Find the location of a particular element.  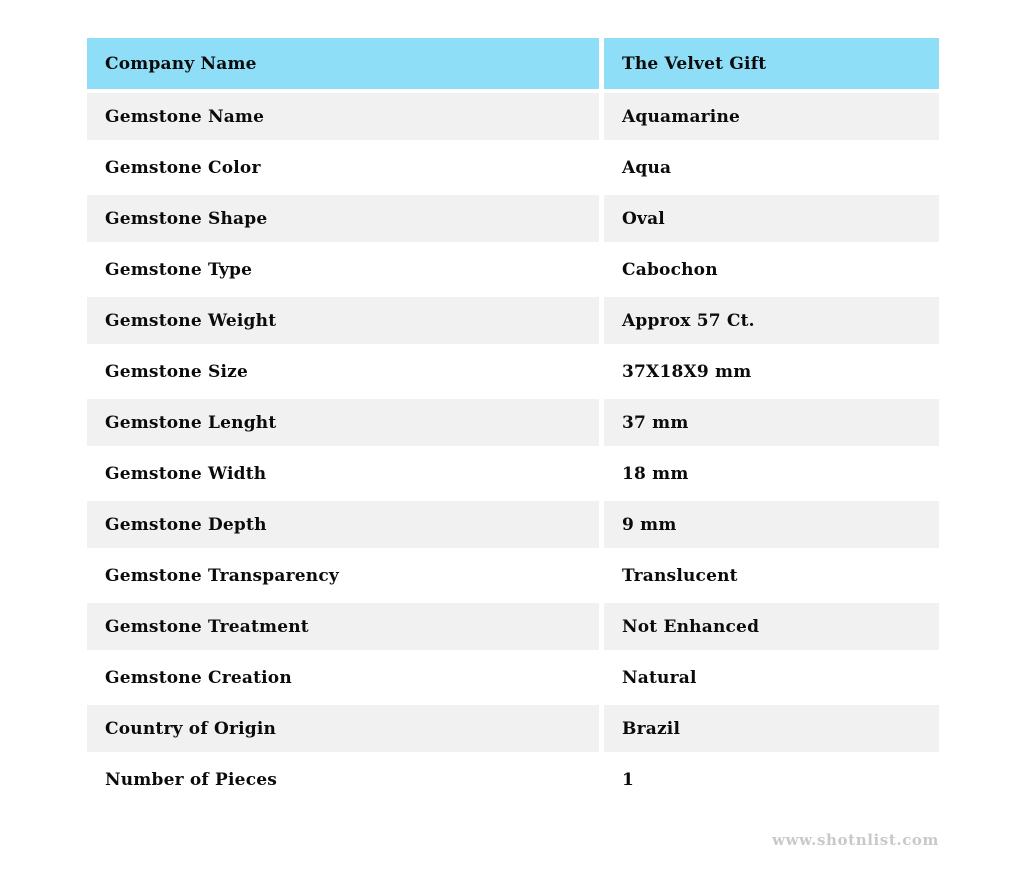

row-label-cell: Gemstone Size is located at coordinates (343, 371).